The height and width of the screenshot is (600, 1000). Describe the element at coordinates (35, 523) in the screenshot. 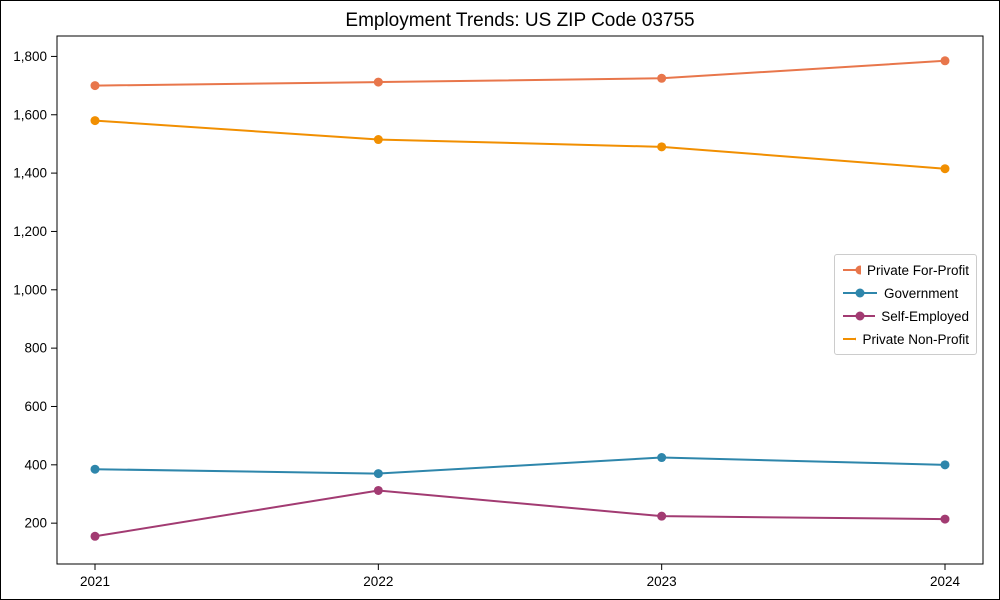

I see `y-tick-label: 200` at that location.